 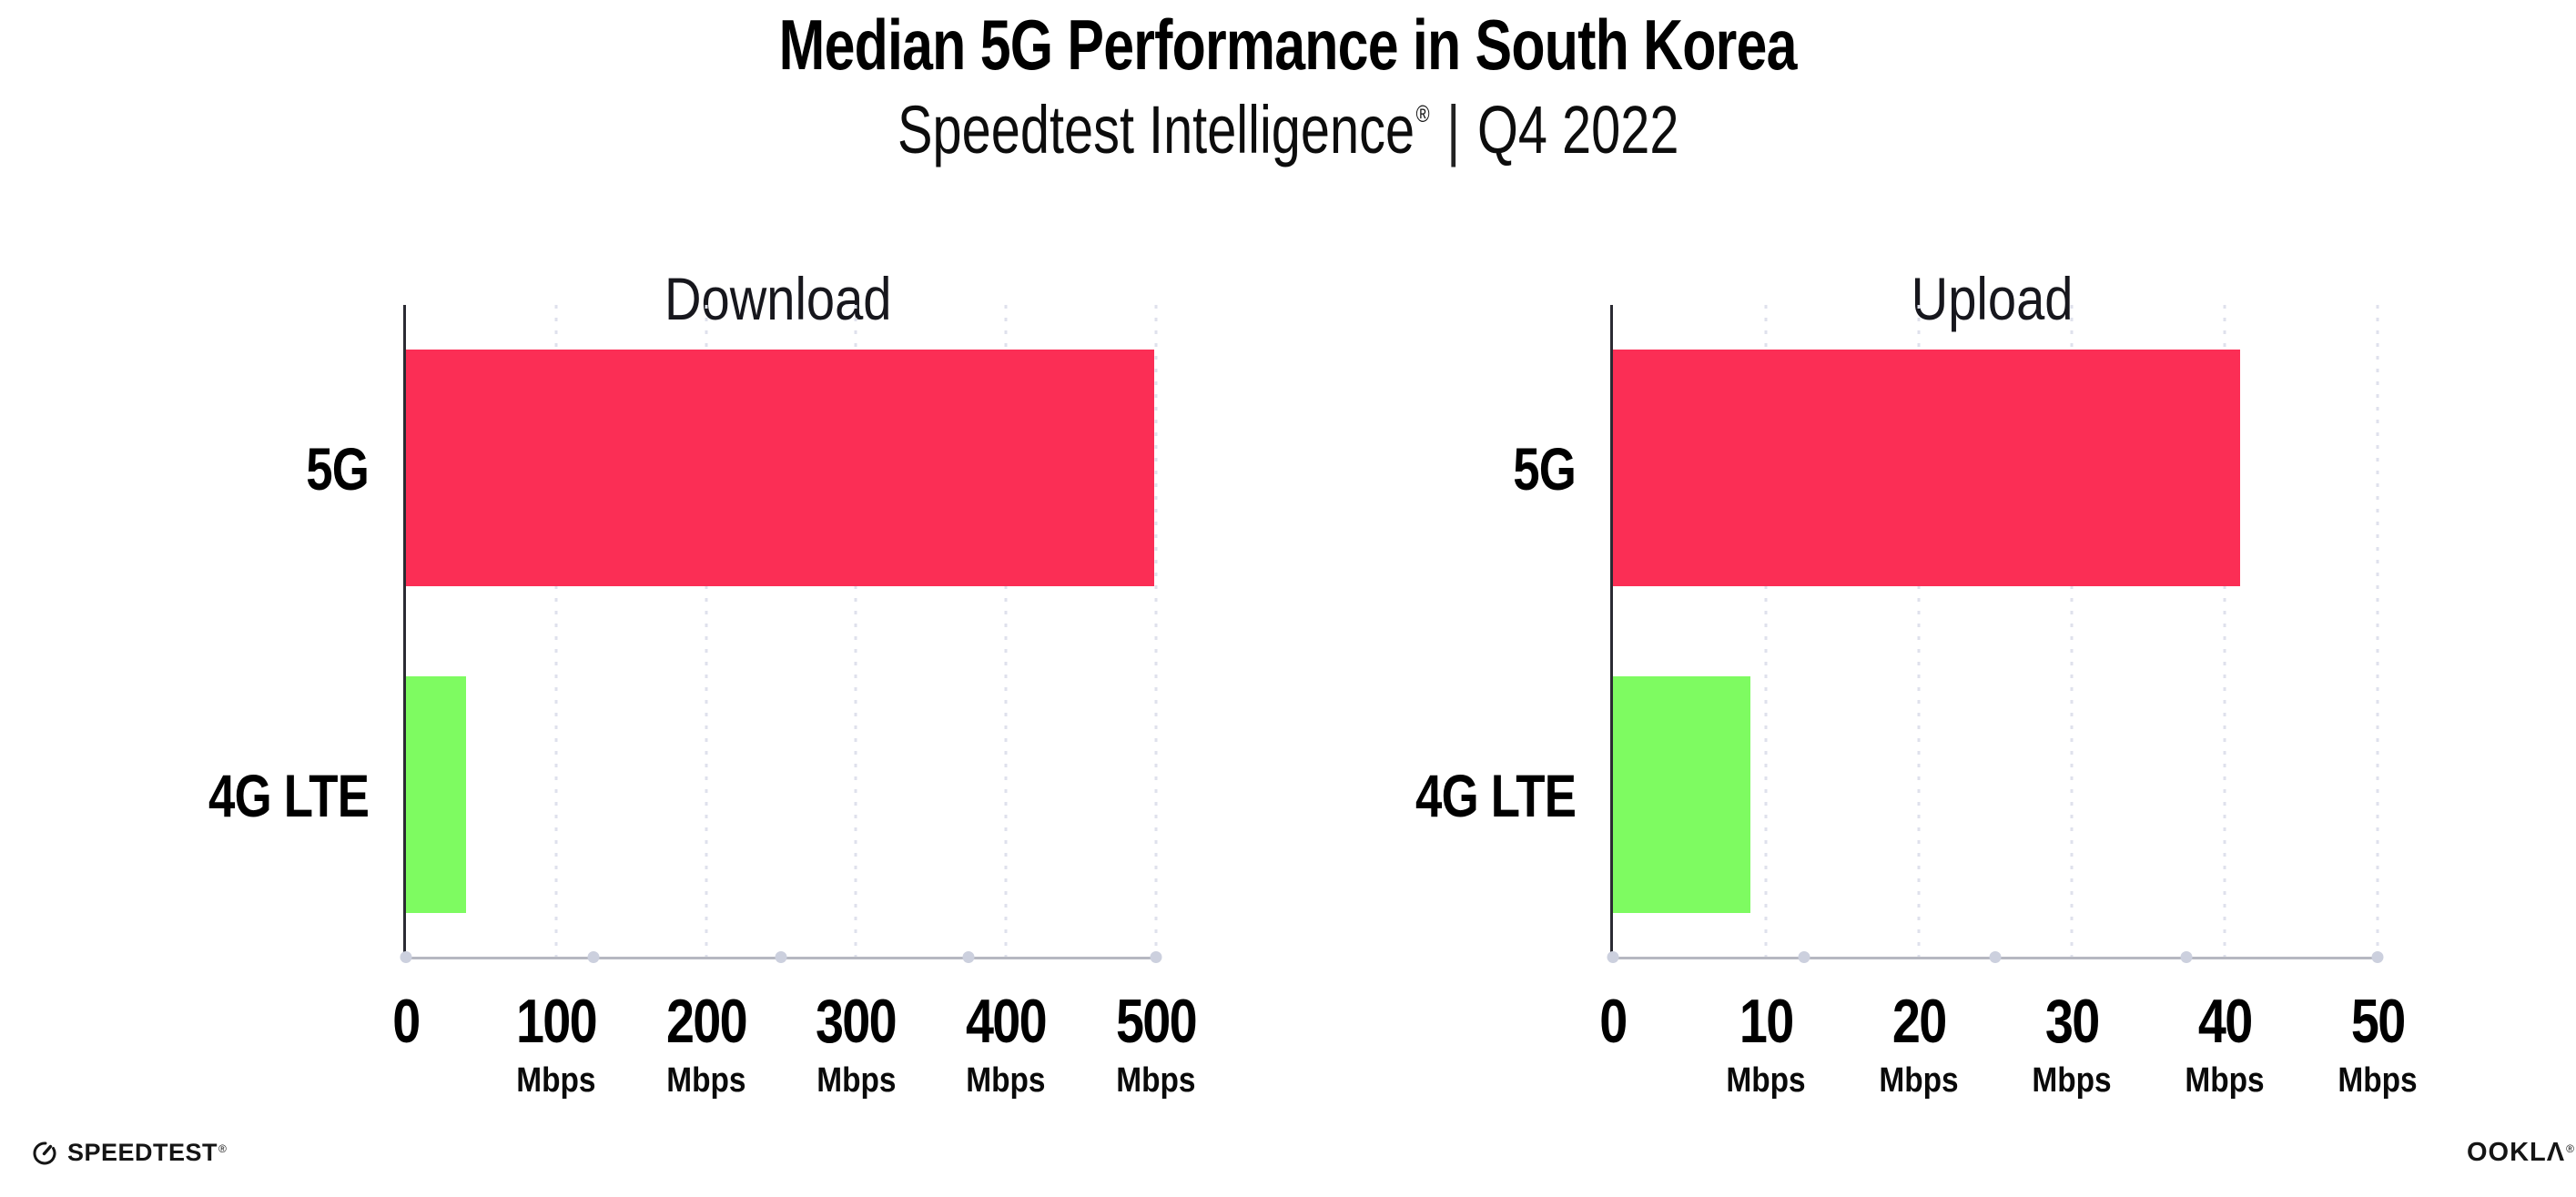 What do you see at coordinates (705, 1080) in the screenshot?
I see `x-tick-unit-200: Mbps` at bounding box center [705, 1080].